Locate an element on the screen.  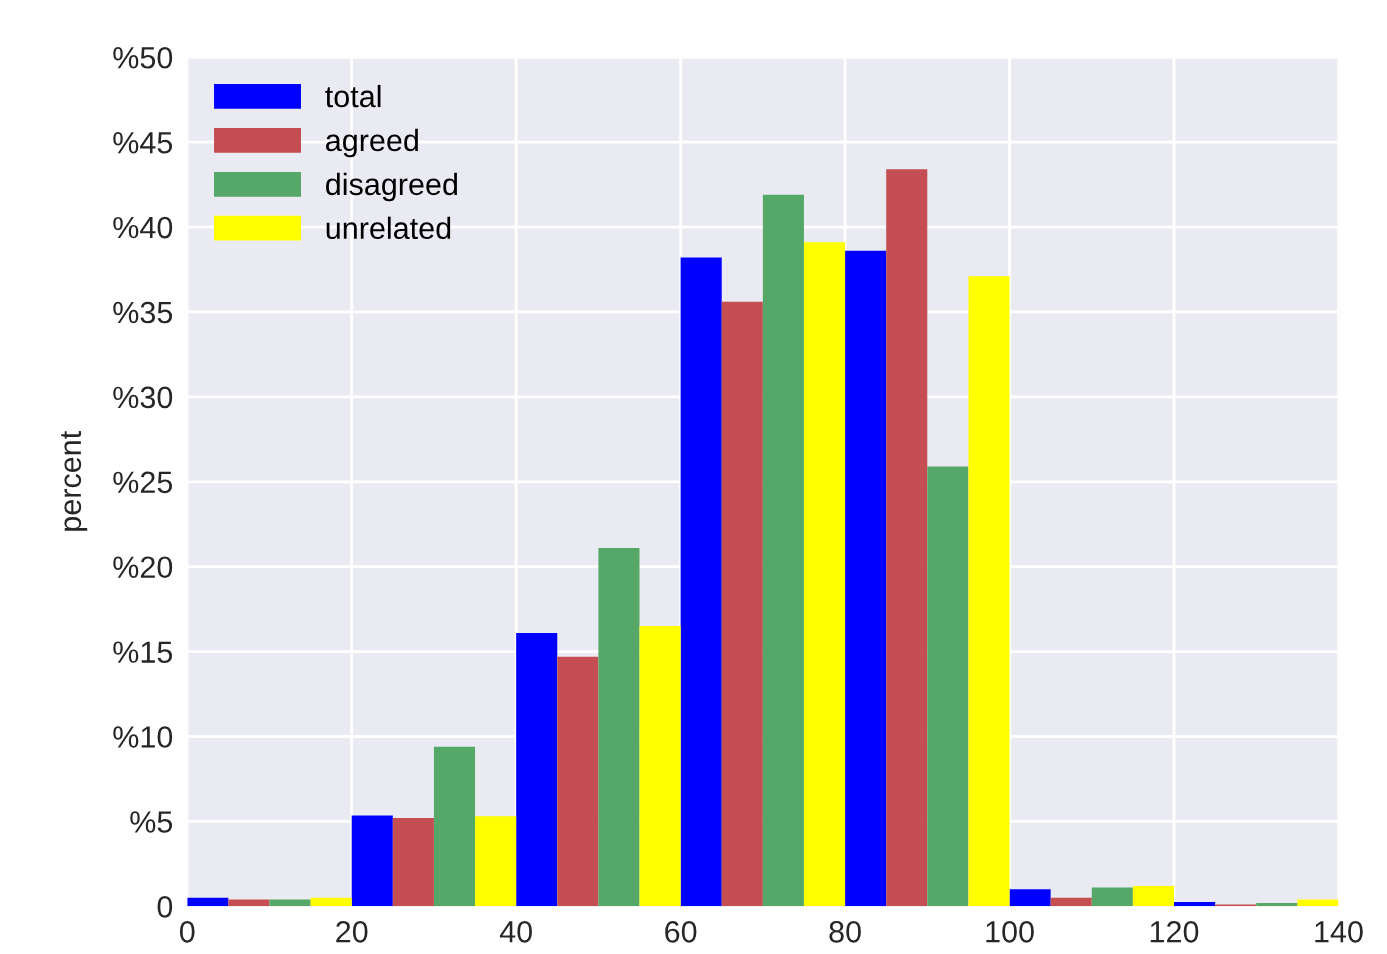
y-tick-label: %50 is located at coordinates (143, 57).